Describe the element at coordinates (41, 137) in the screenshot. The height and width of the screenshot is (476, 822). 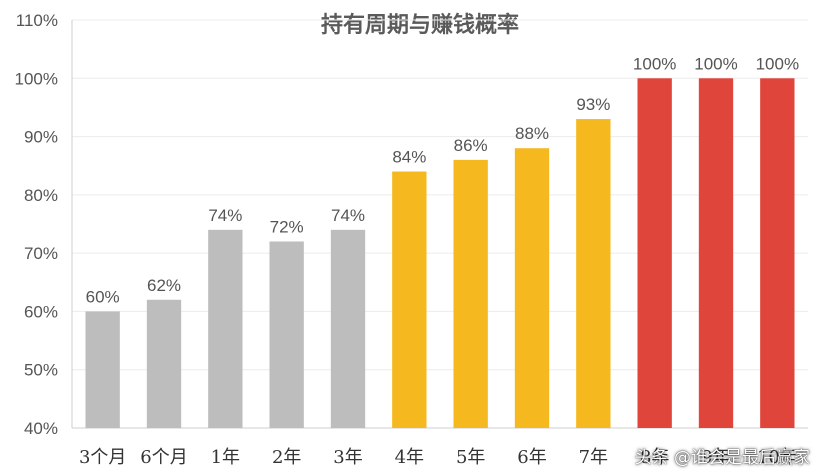
I see `y-tick-label: 90%` at that location.